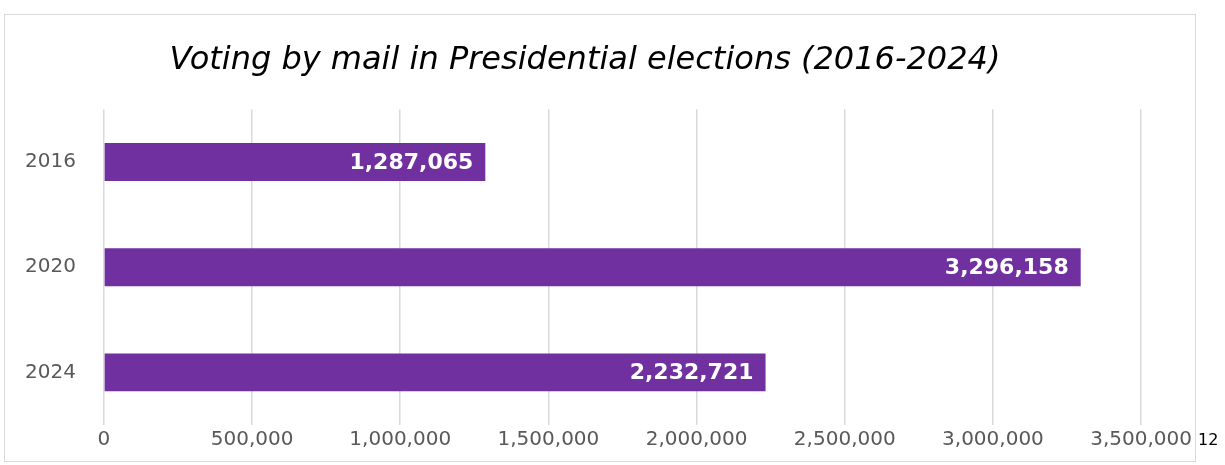 Image resolution: width=1225 pixels, height=465 pixels. I want to click on data-label: 2,232,721, so click(691, 372).